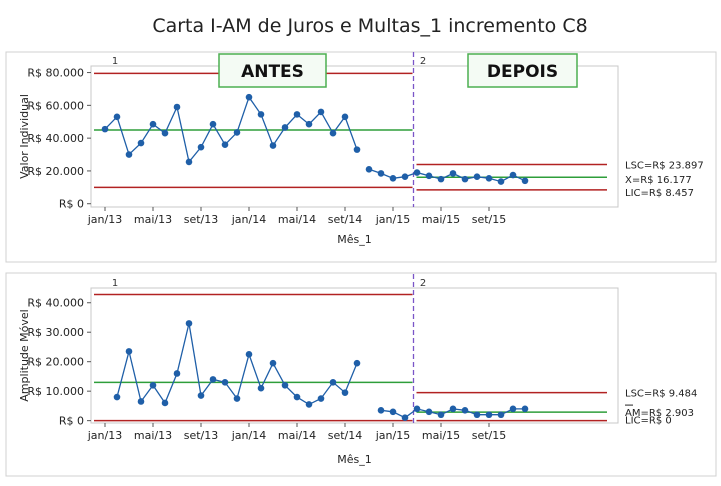  I want to click on mr-chart-x-tick-label: set/13, so click(201, 435).